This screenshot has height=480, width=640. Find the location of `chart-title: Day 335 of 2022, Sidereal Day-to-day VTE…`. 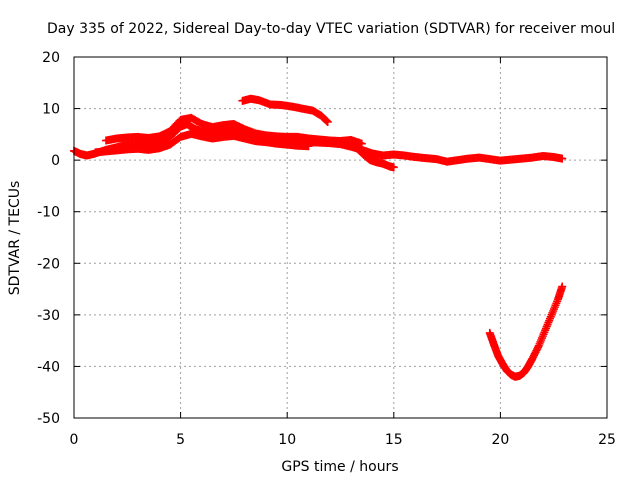

chart-title: Day 335 of 2022, Sidereal Day-to-day VTE… is located at coordinates (331, 29).